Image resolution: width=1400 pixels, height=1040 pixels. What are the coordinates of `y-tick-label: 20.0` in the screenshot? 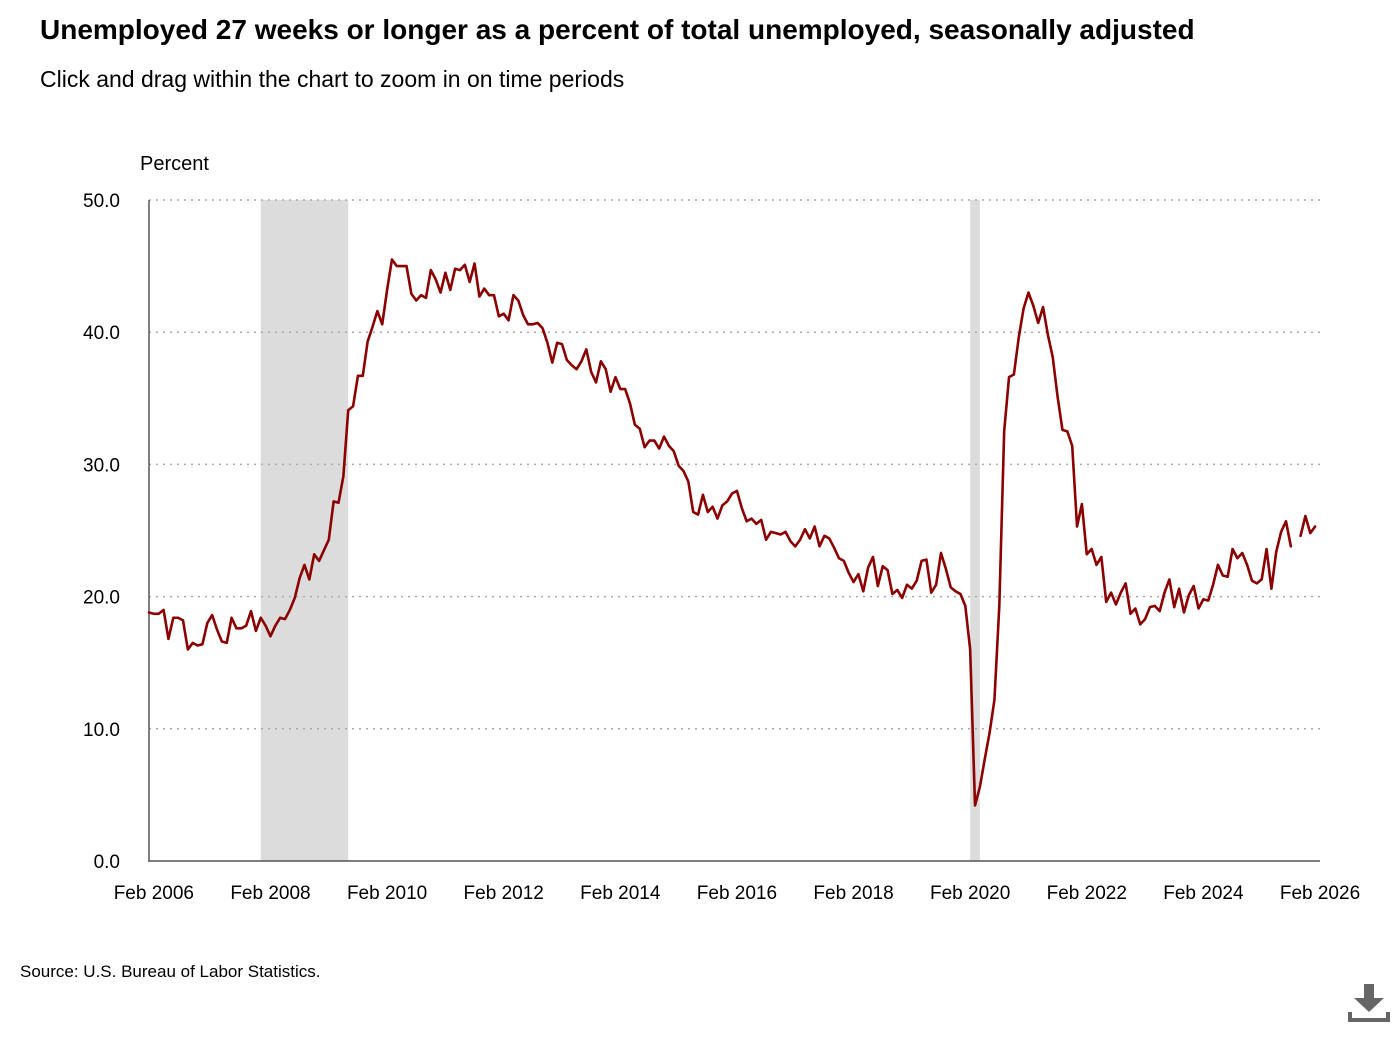 It's located at (101, 598).